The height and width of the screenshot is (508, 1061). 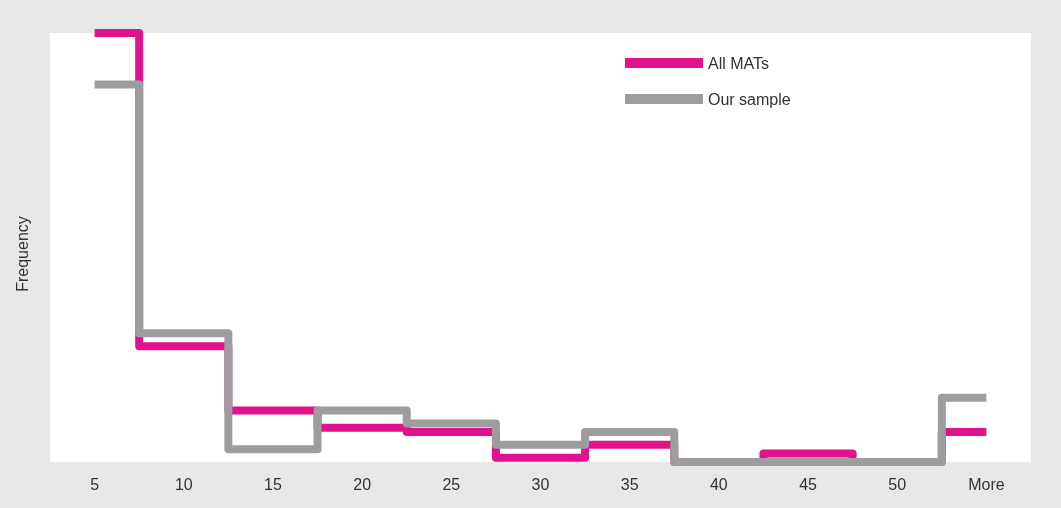 I want to click on legend-label: Our sample, so click(x=749, y=99).